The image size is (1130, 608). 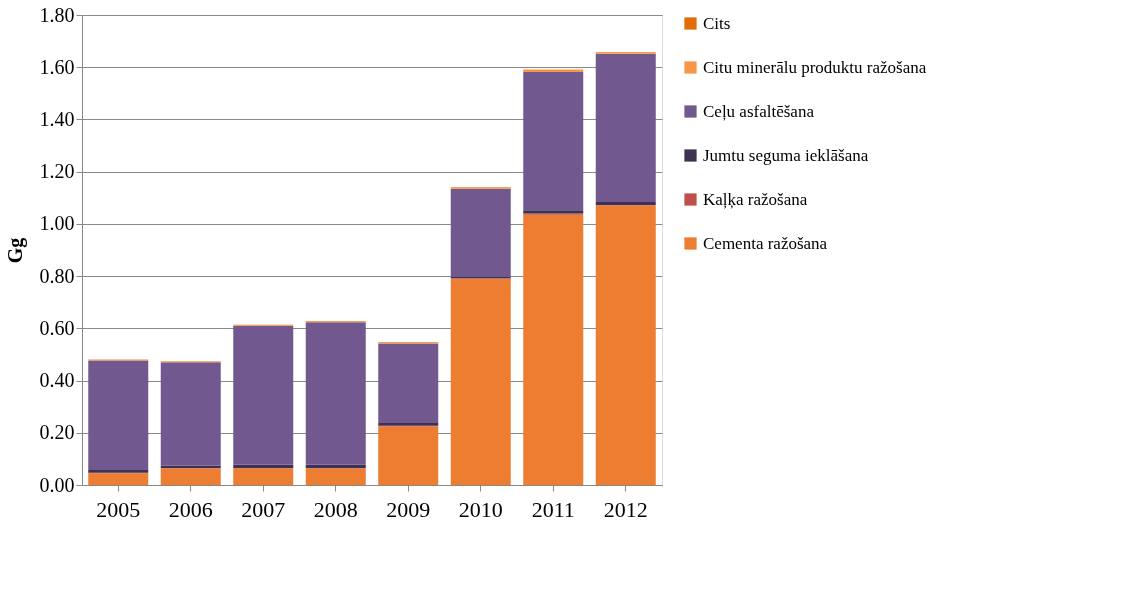 What do you see at coordinates (765, 243) in the screenshot?
I see `legend-label: Cementa ražošana` at bounding box center [765, 243].